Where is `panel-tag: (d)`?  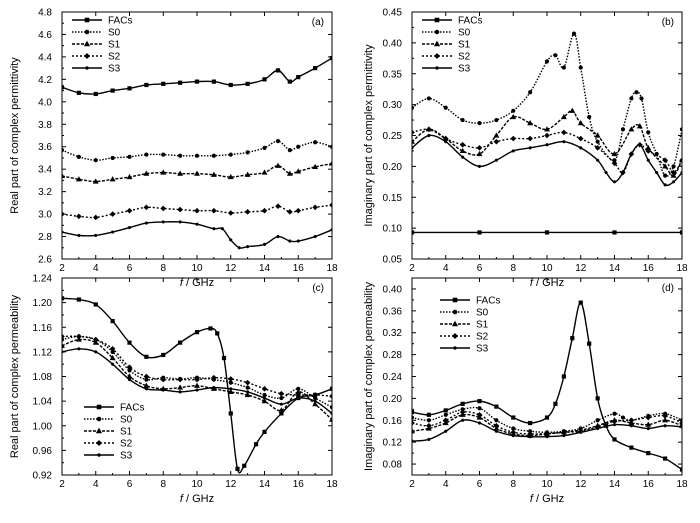
panel-tag: (d) is located at coordinates (668, 288).